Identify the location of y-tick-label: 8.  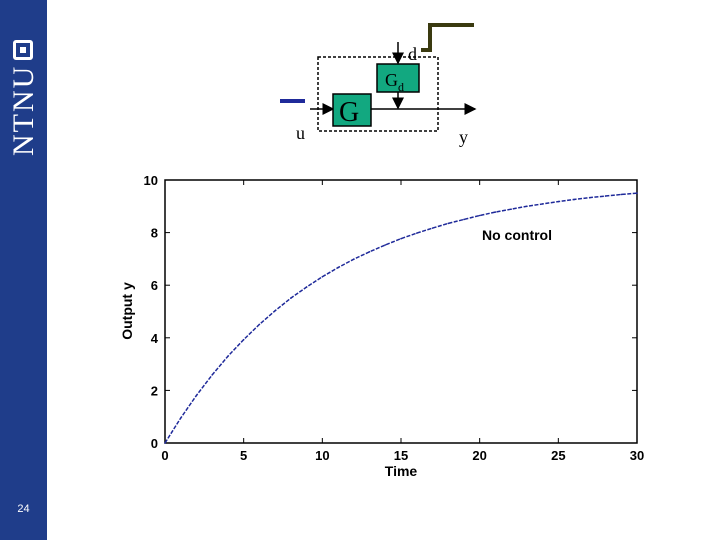
(154, 233).